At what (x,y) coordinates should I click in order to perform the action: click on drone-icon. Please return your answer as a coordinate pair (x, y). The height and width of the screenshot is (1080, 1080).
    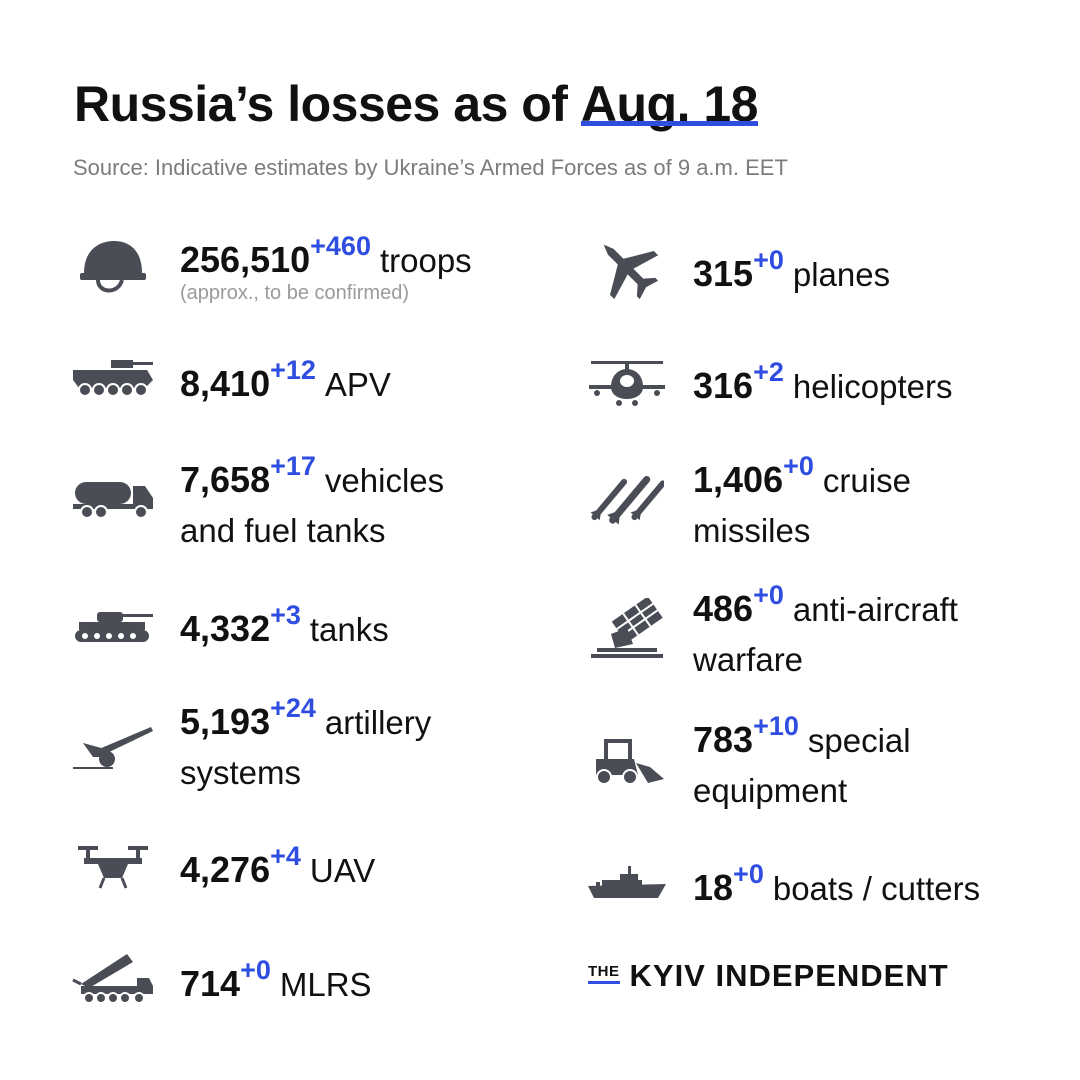
    Looking at the image, I should click on (113, 866).